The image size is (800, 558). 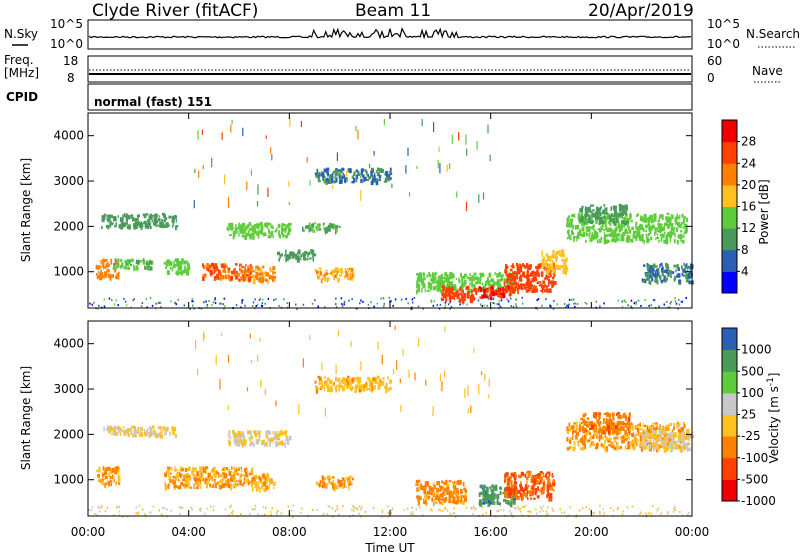 What do you see at coordinates (153, 102) in the screenshot?
I see `cpid-text: normal (fast) 151` at bounding box center [153, 102].